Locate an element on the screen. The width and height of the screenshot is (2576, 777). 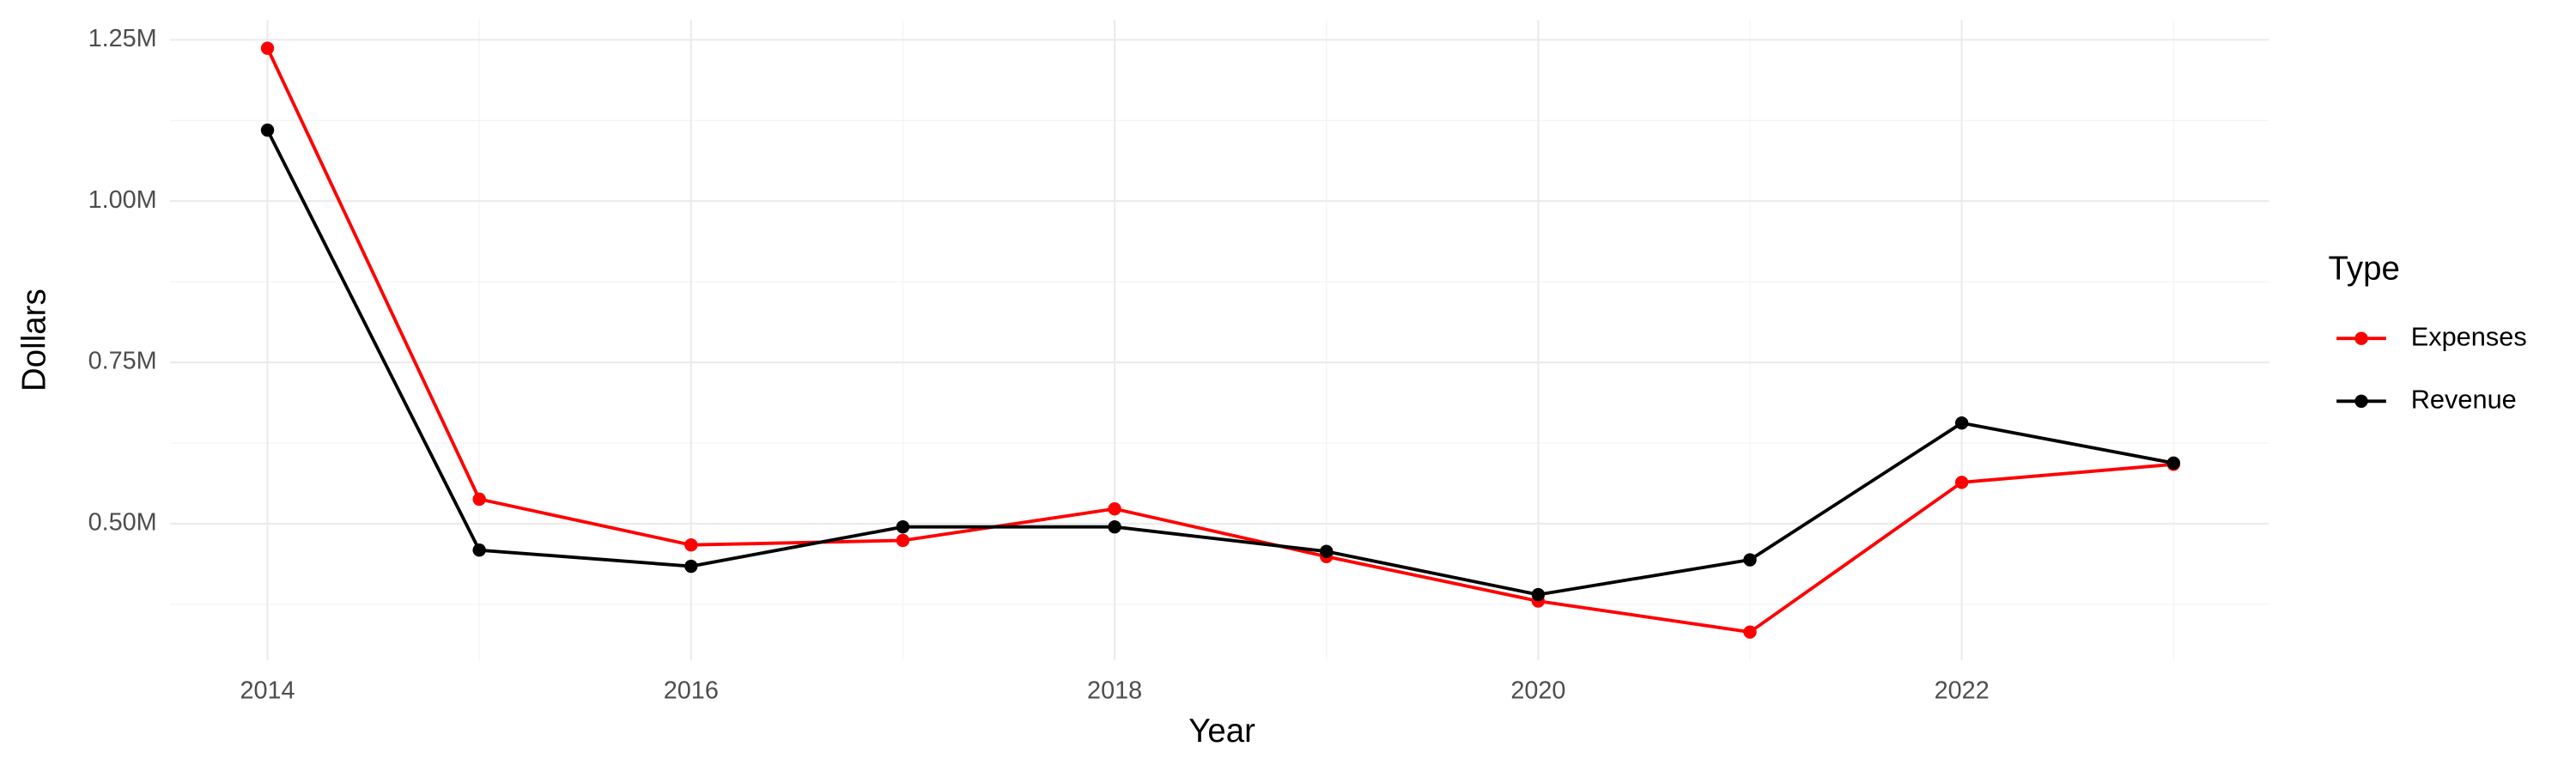
legend-label: Revenue is located at coordinates (2464, 399).